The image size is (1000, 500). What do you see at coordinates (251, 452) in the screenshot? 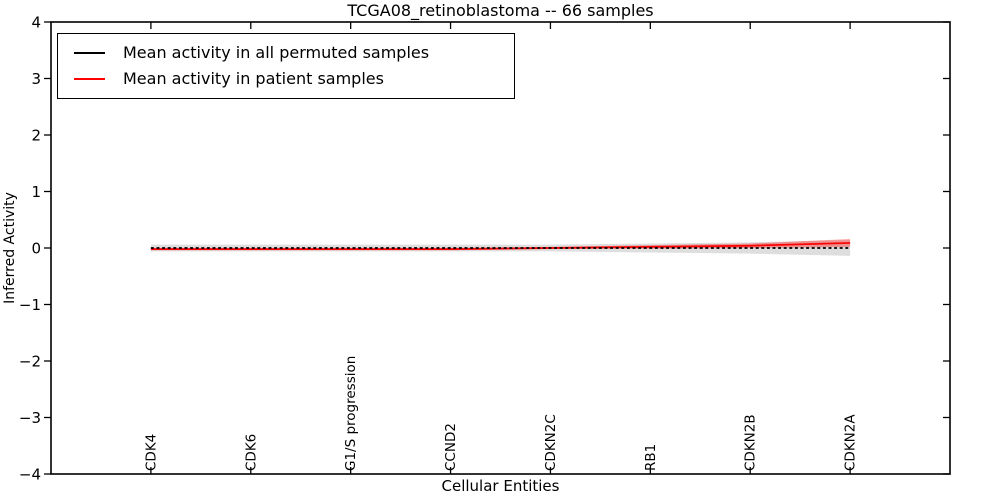
I see `x-category-label: CDK6` at bounding box center [251, 452].